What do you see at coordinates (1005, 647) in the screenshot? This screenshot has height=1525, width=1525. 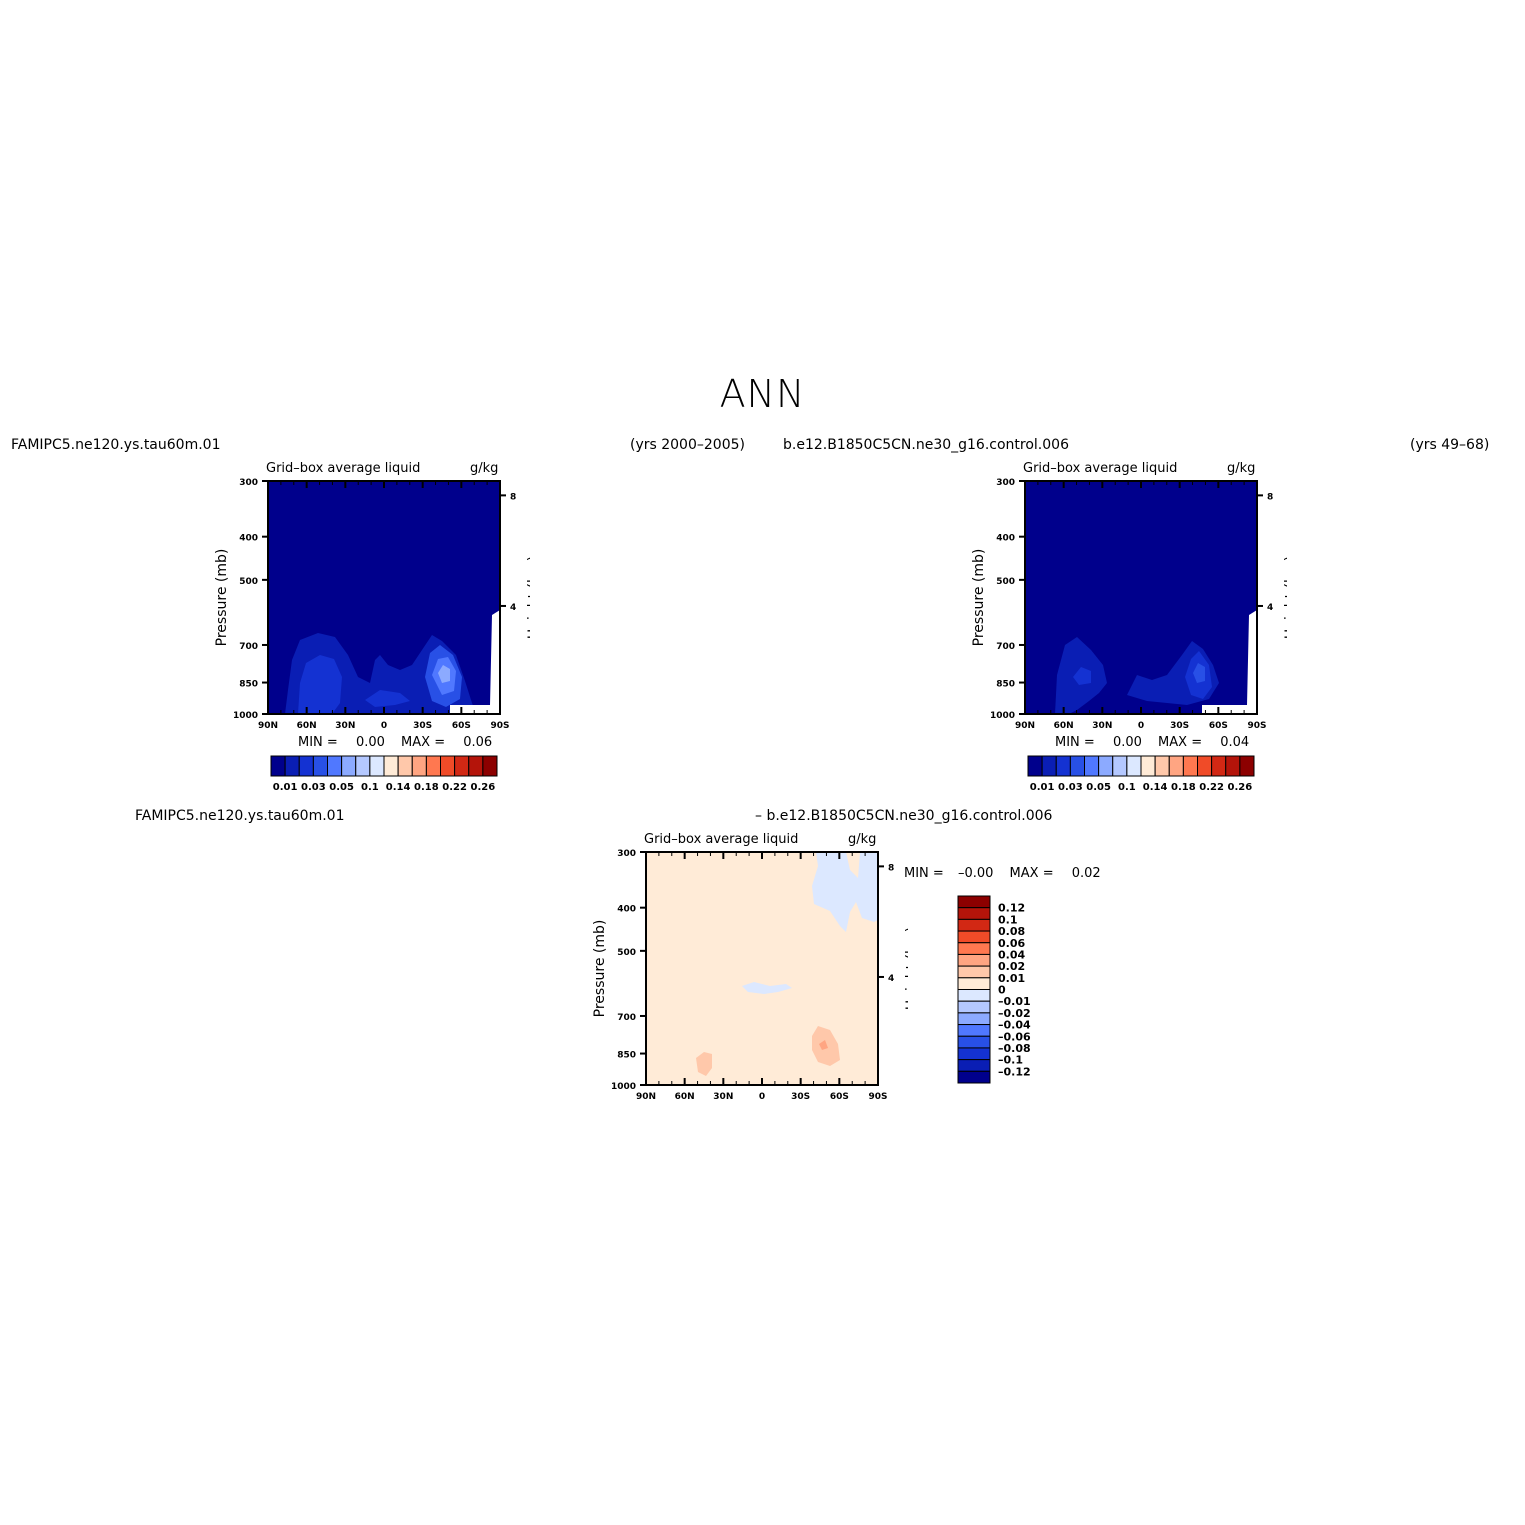 I see `panel2-ytick-label-700: 700` at bounding box center [1005, 647].